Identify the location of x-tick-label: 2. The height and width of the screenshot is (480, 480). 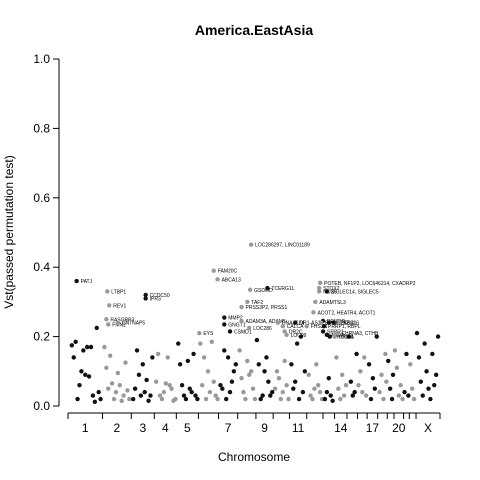
(117, 428).